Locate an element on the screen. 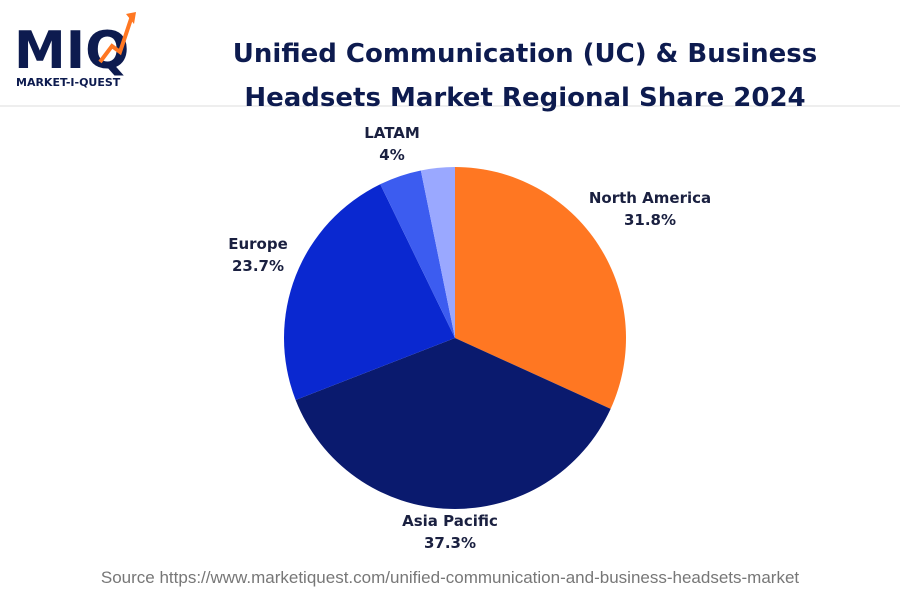 The width and height of the screenshot is (900, 600). slice-label: Europe is located at coordinates (258, 244).